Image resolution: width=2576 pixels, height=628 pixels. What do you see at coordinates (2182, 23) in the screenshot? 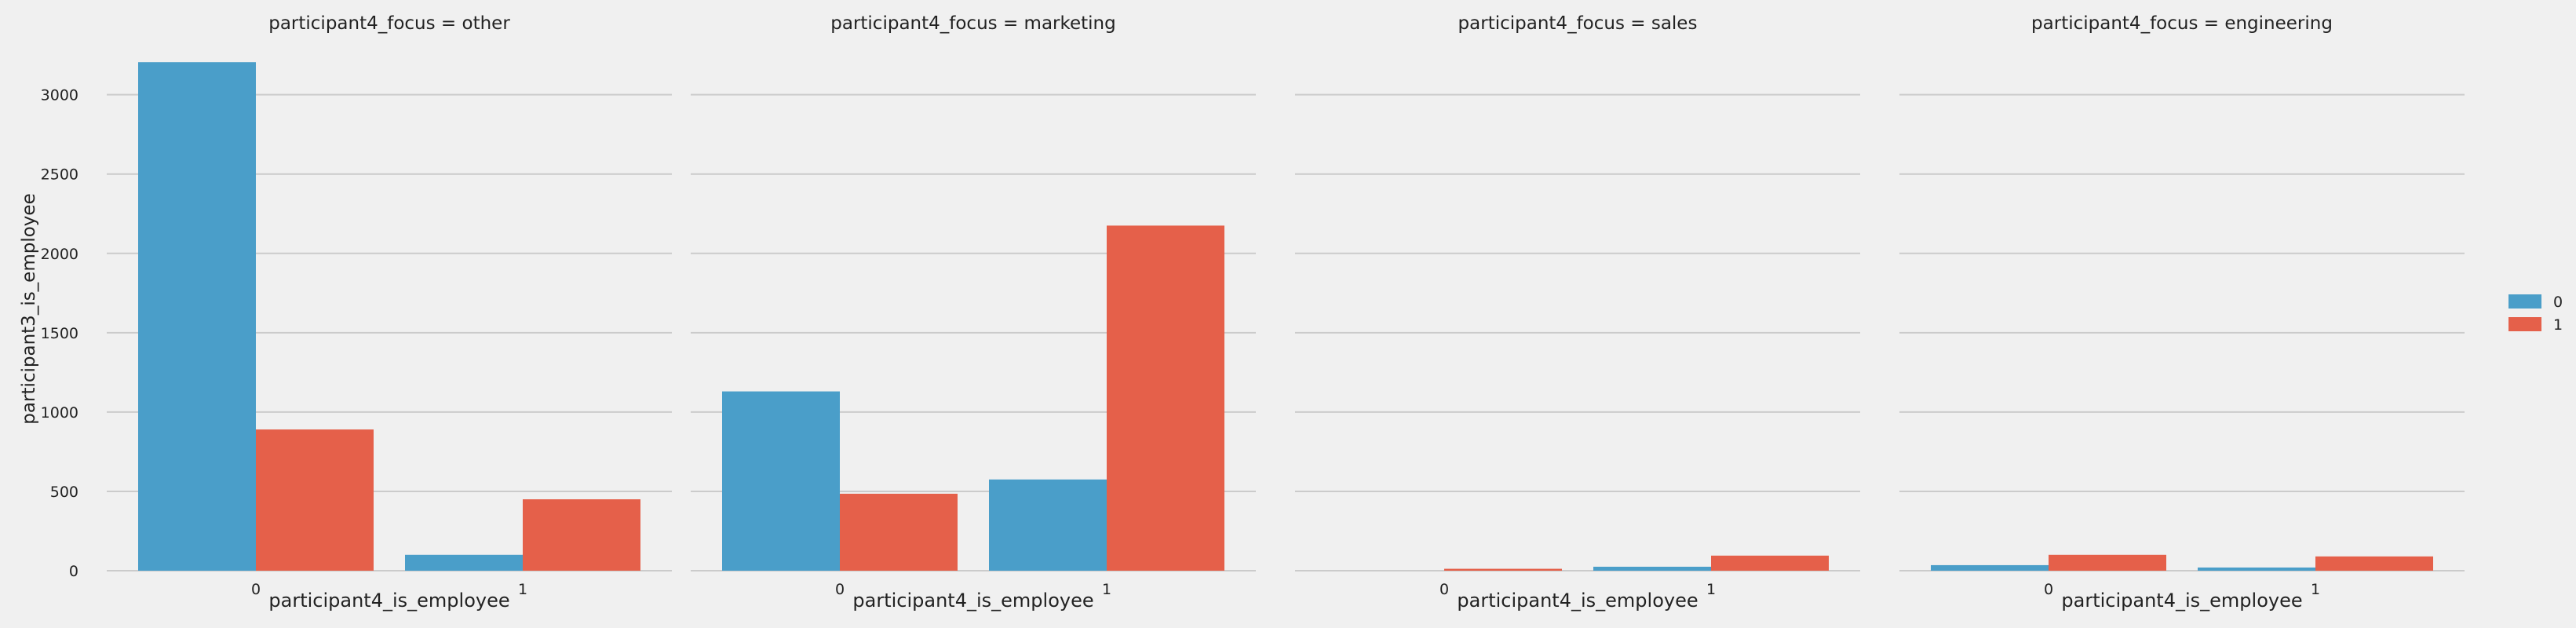
I see `facet-title: participant4_focus = engineering` at bounding box center [2182, 23].